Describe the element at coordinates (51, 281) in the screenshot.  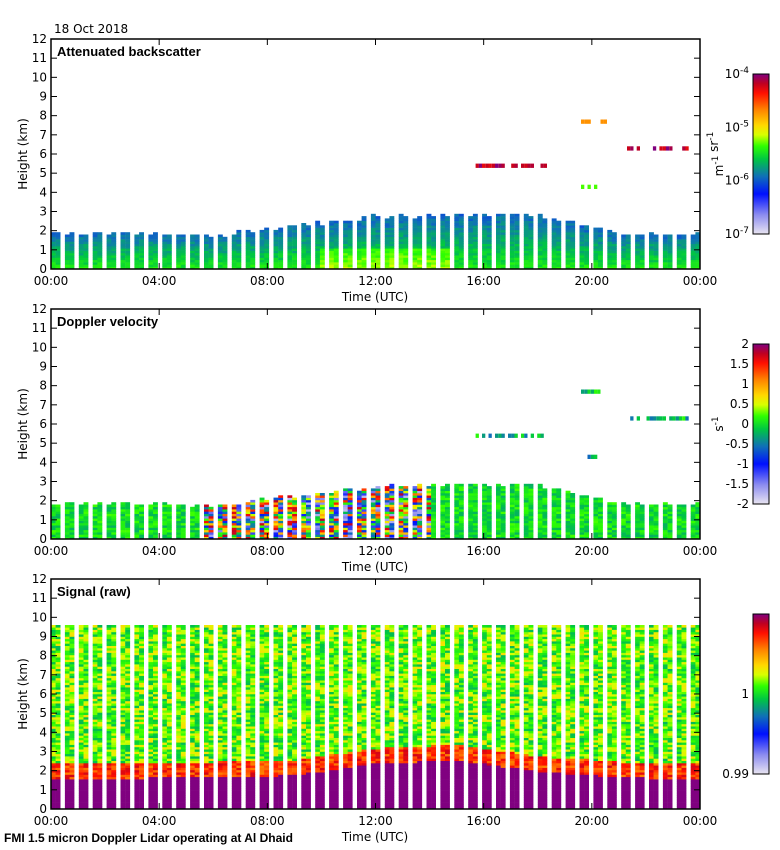
I see `x-tick-label: 00:00` at that location.